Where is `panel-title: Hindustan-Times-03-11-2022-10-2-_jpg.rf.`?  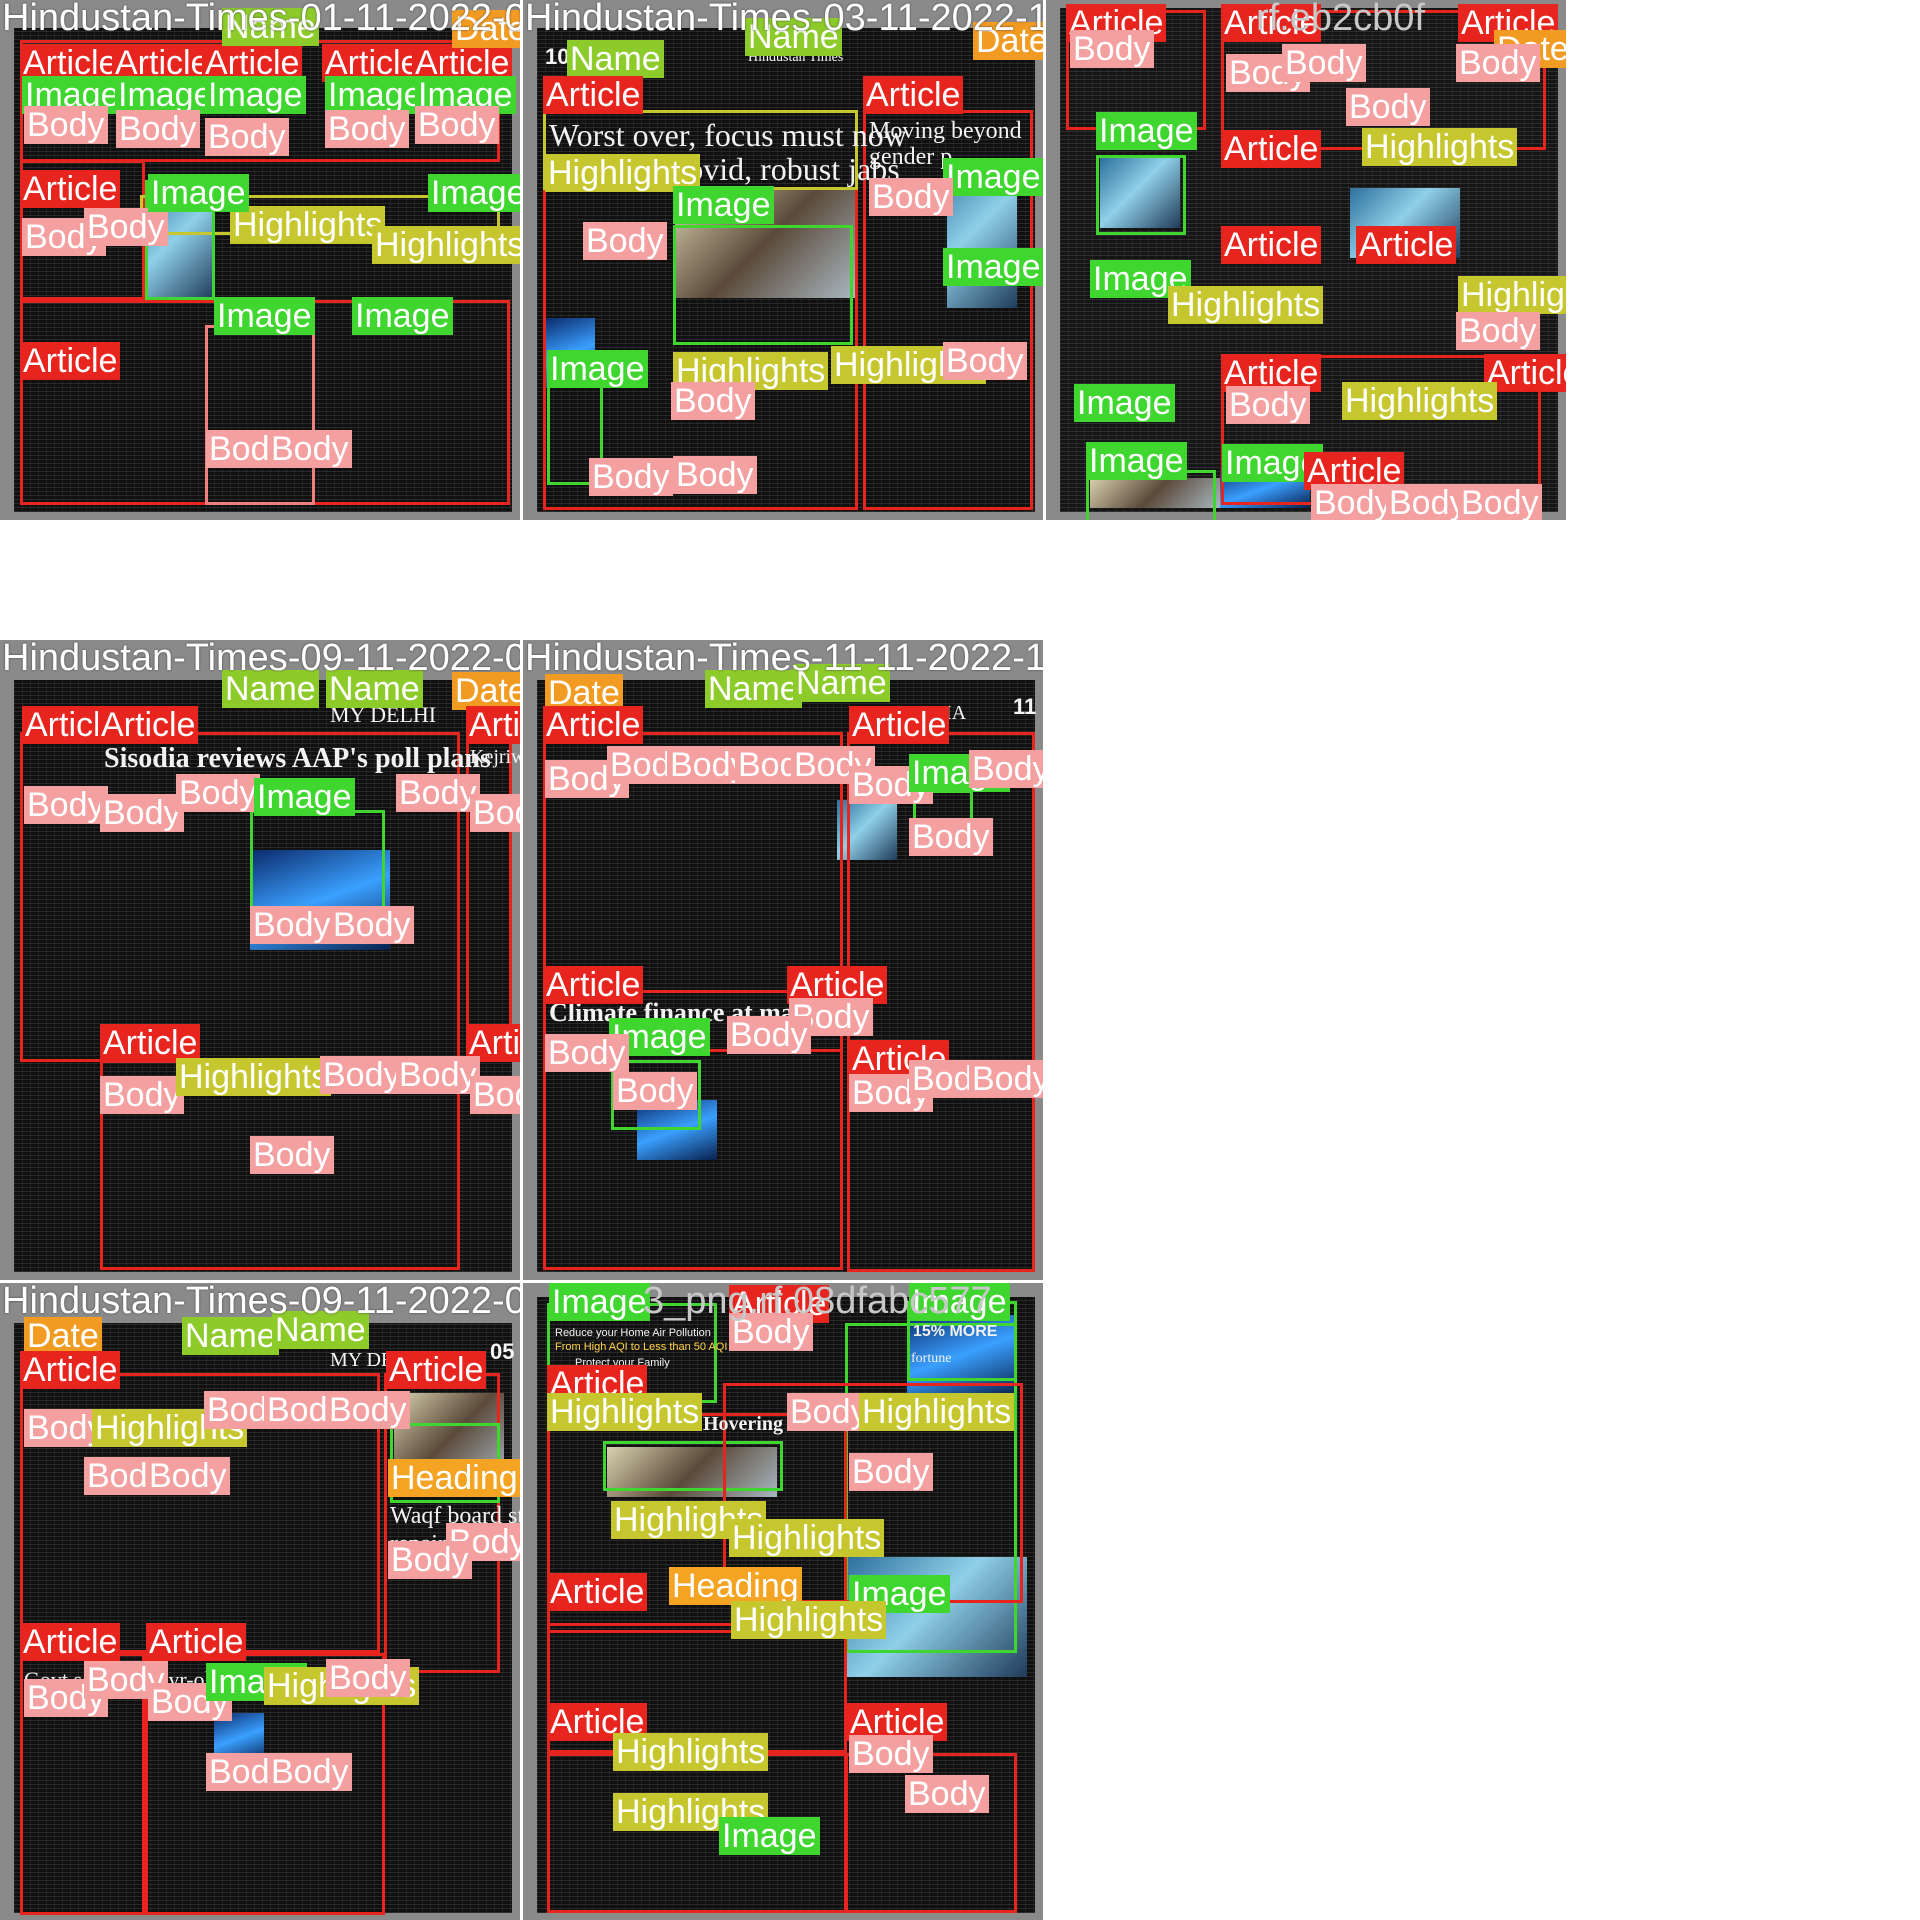
panel-title: Hindustan-Times-03-11-2022-10-2-_jpg.rf. is located at coordinates (784, 19).